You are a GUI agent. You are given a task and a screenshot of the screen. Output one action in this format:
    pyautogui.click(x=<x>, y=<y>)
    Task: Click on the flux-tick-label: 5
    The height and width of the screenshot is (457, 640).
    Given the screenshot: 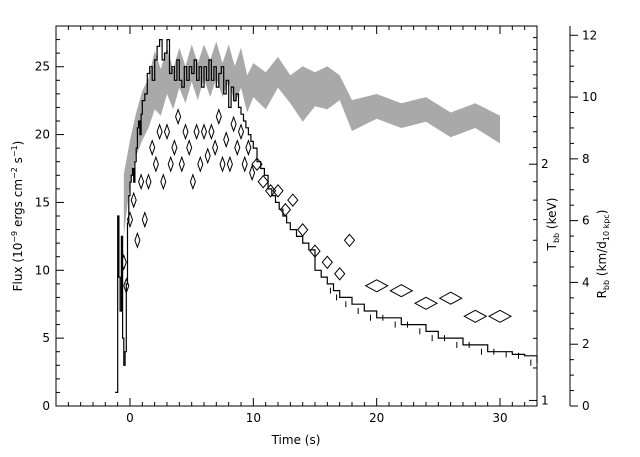 What is the action you would take?
    pyautogui.click(x=46, y=338)
    